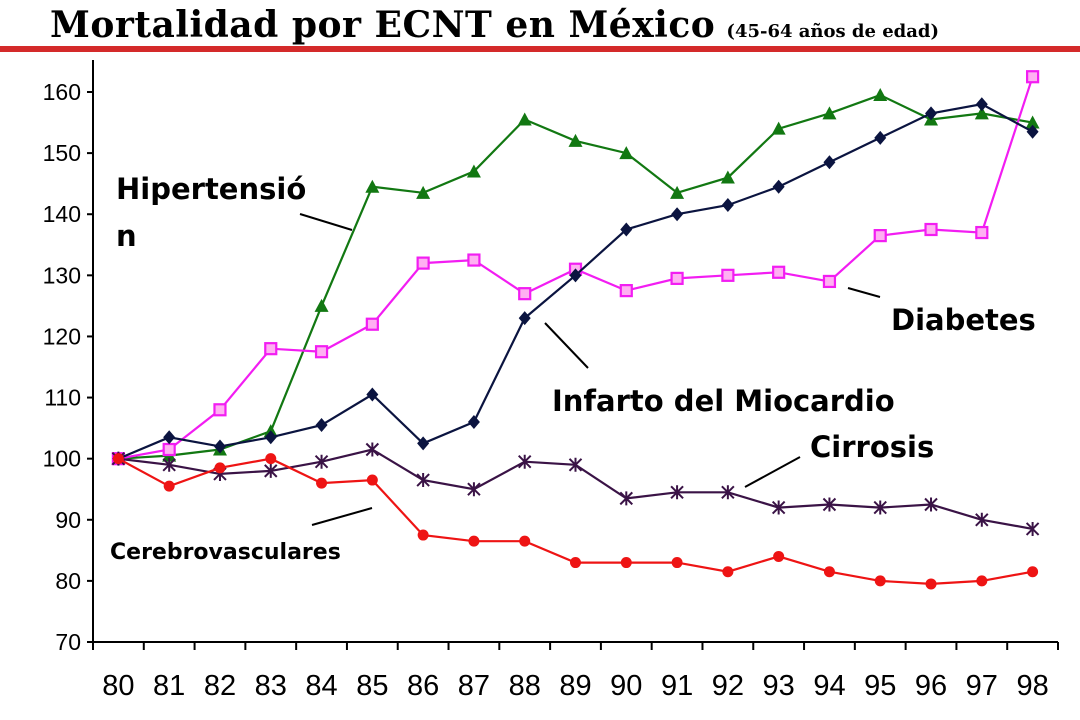 The width and height of the screenshot is (1080, 720). I want to click on y-tick-label: 110, so click(62, 398).